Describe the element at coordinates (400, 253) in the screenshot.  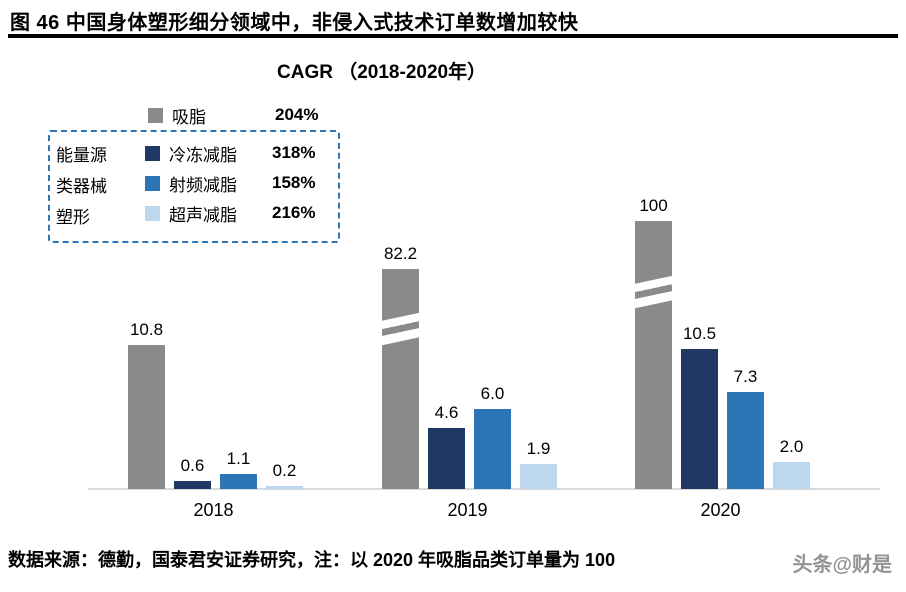
I see `bar-value-label-liposuction-2019: 82.2` at that location.